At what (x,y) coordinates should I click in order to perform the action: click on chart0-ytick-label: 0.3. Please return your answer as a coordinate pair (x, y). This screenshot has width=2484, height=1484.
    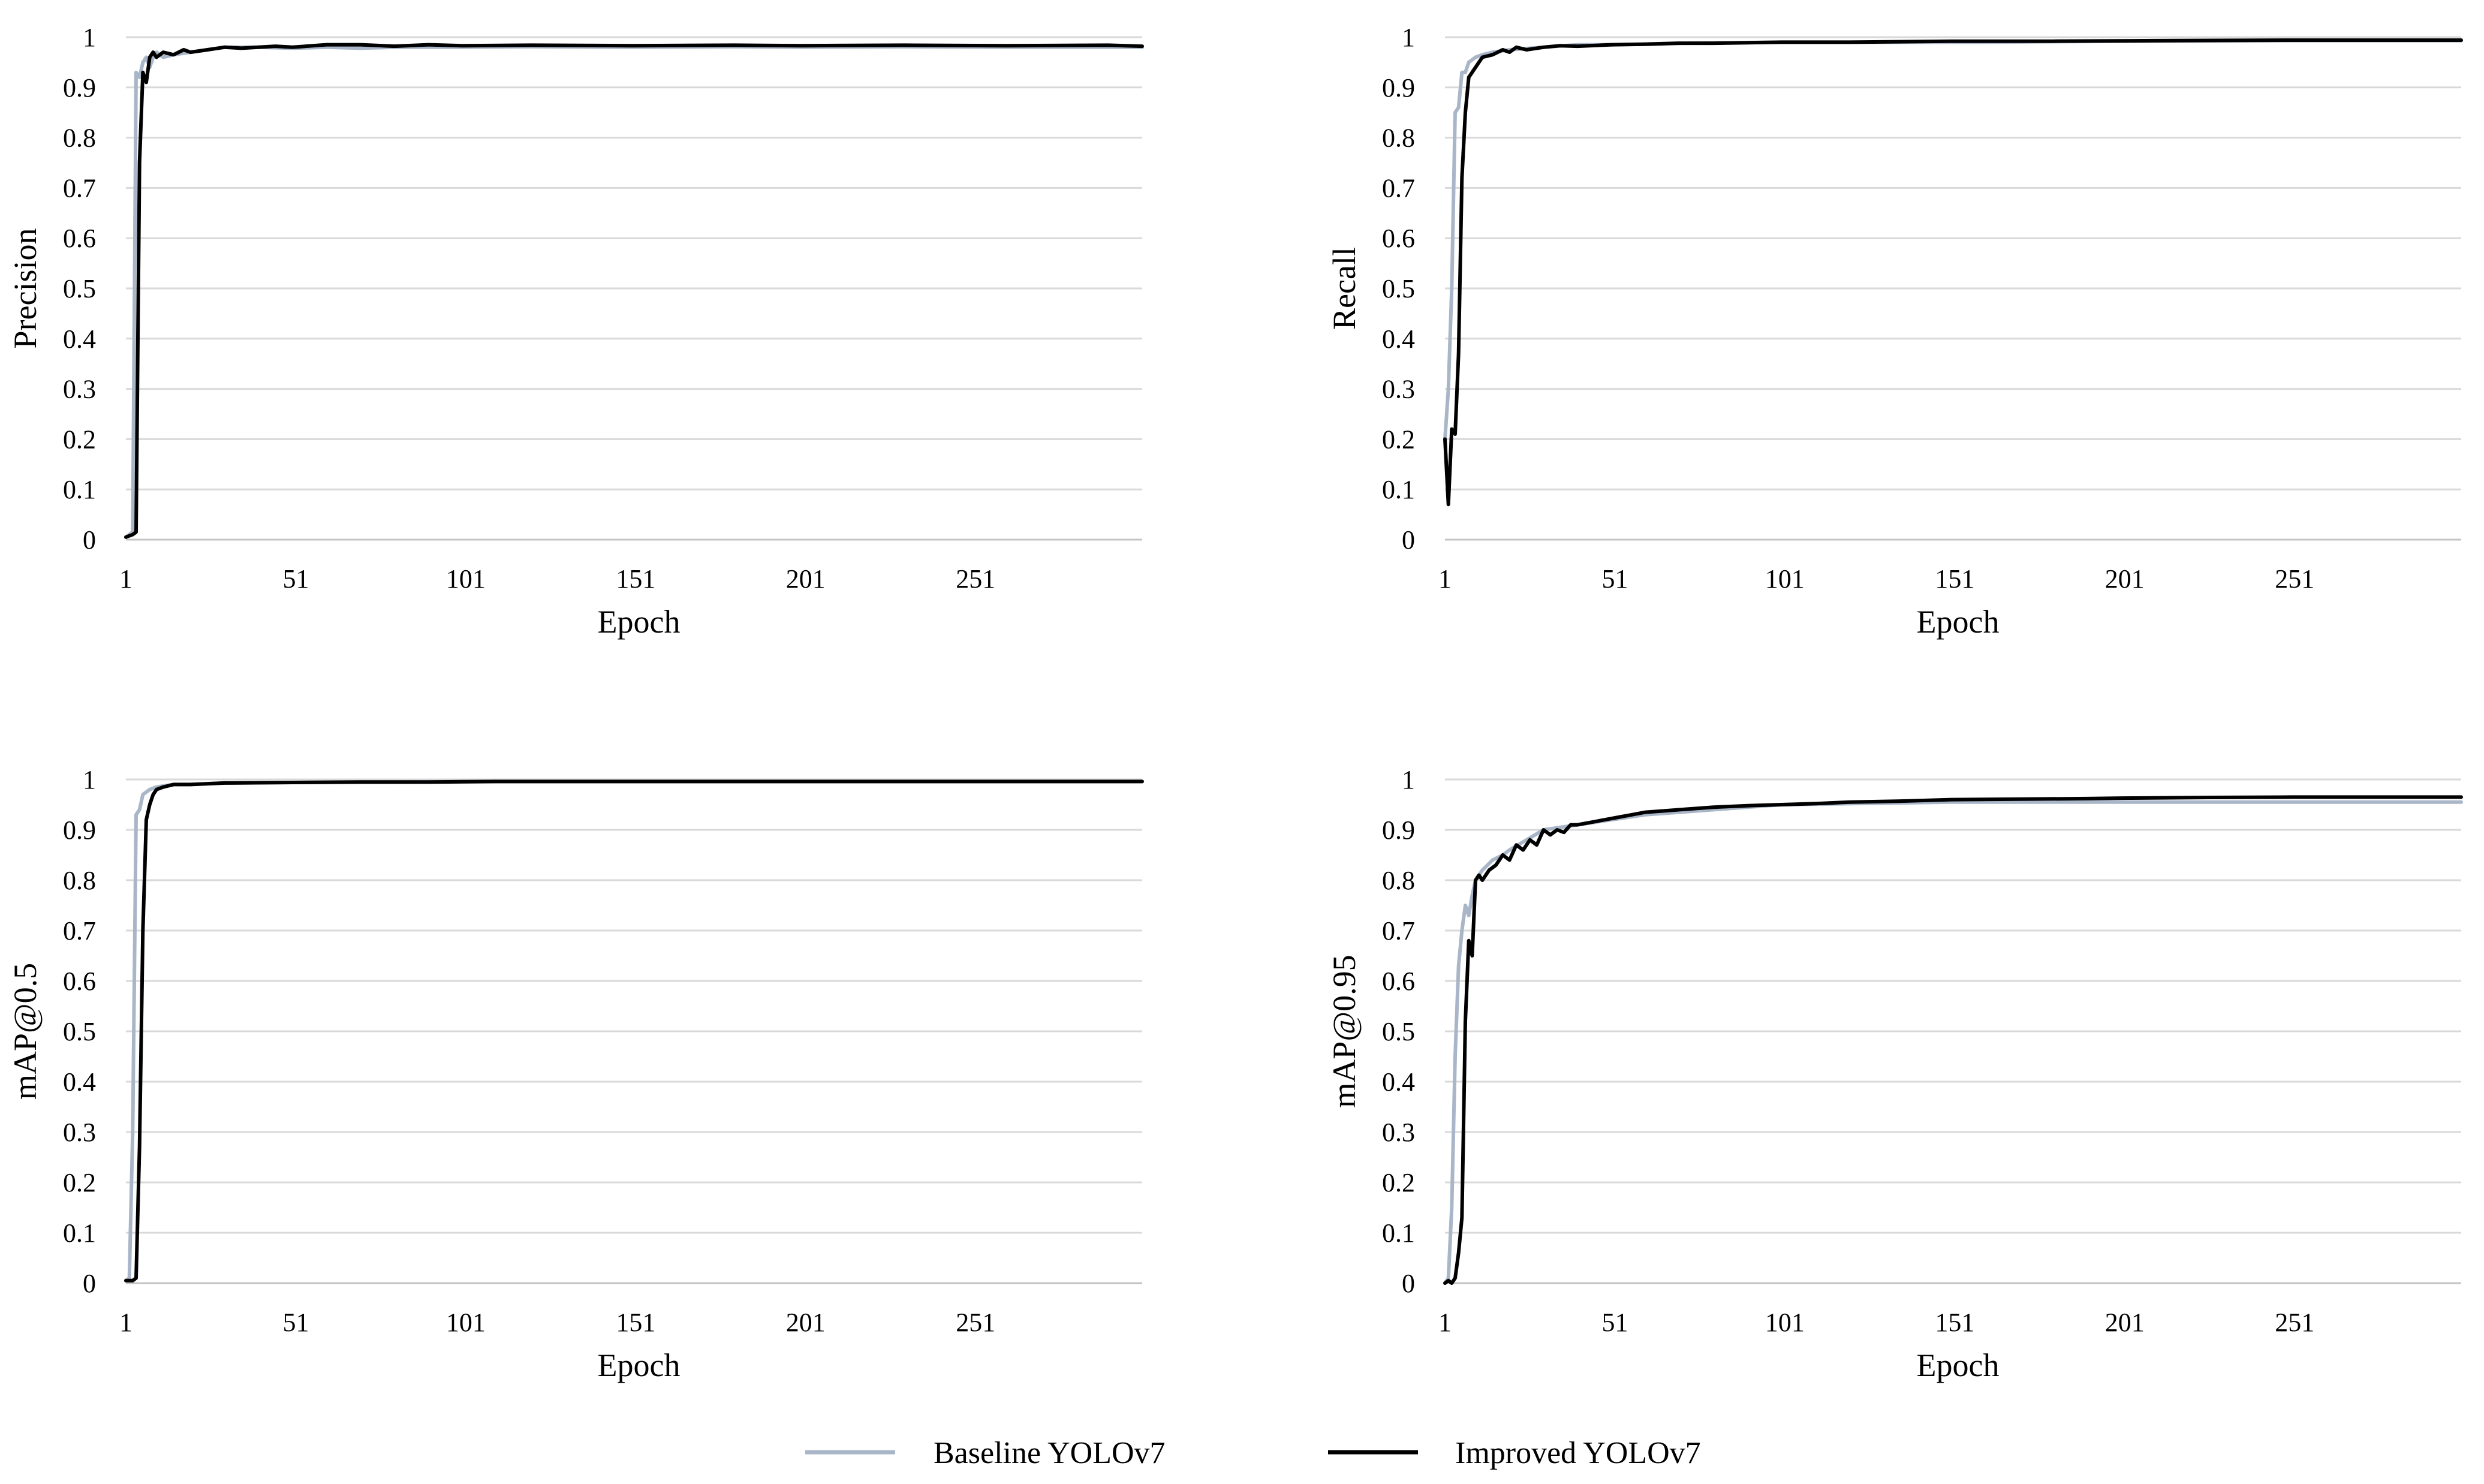
    Looking at the image, I should click on (79, 389).